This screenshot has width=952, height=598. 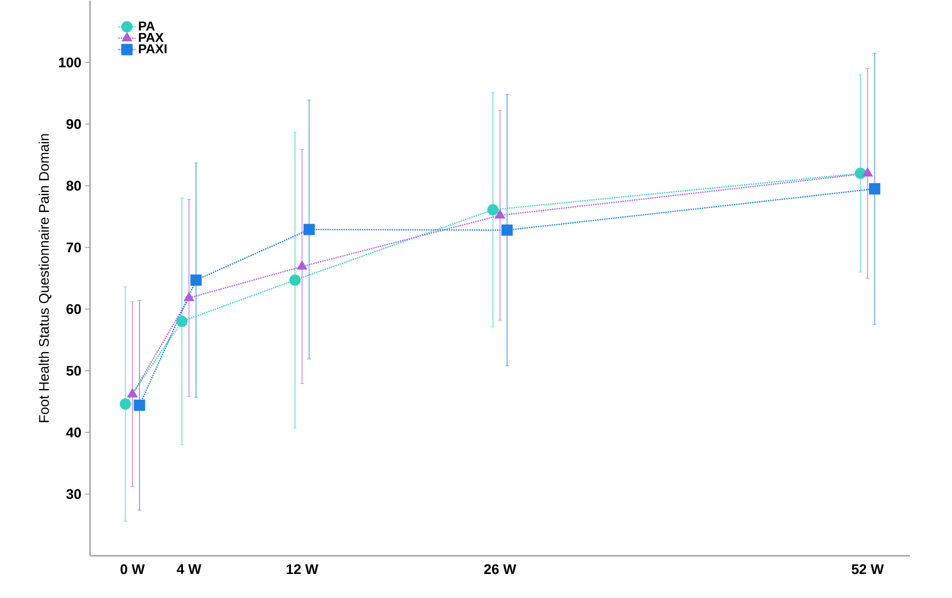 I want to click on x-tick-label: 0 W, so click(x=132, y=569).